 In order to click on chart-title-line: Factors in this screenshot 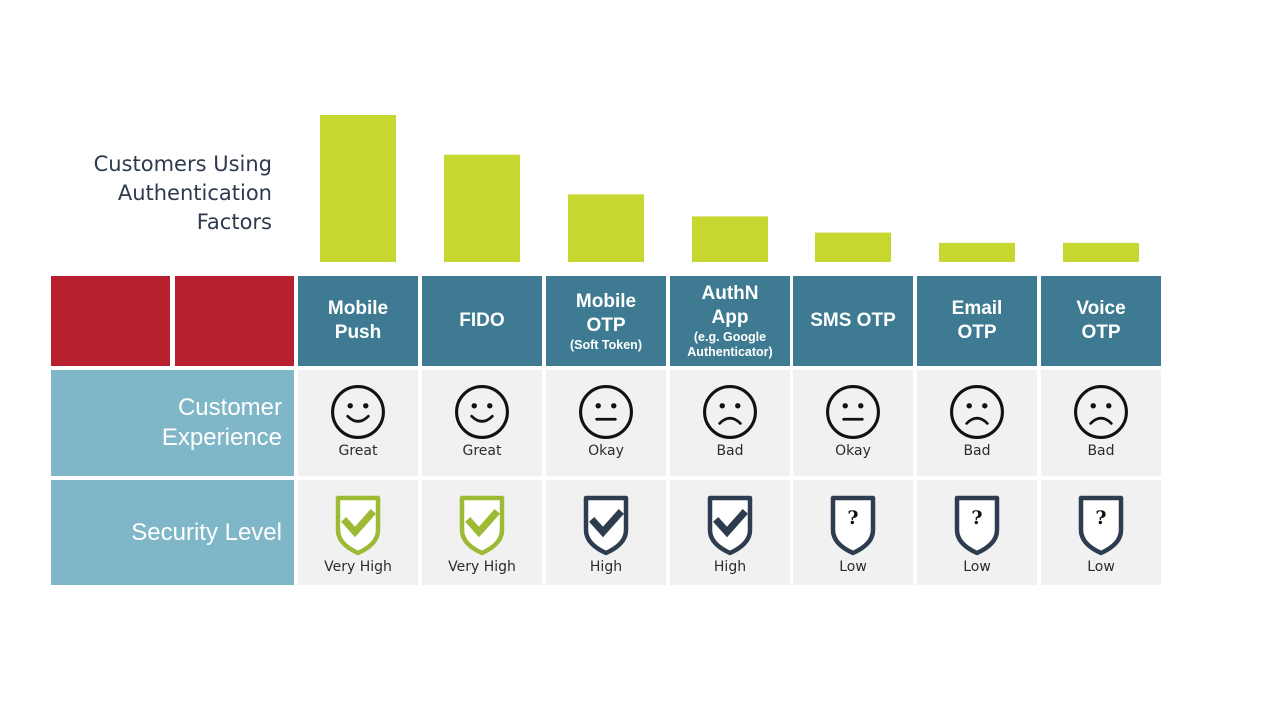, I will do `click(234, 222)`.